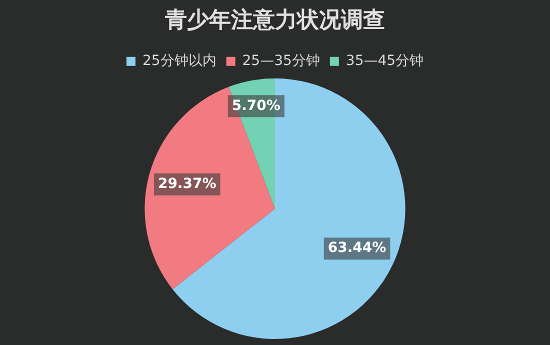 This screenshot has width=550, height=345. I want to click on legend-label: 25分钟以内, so click(179, 61).